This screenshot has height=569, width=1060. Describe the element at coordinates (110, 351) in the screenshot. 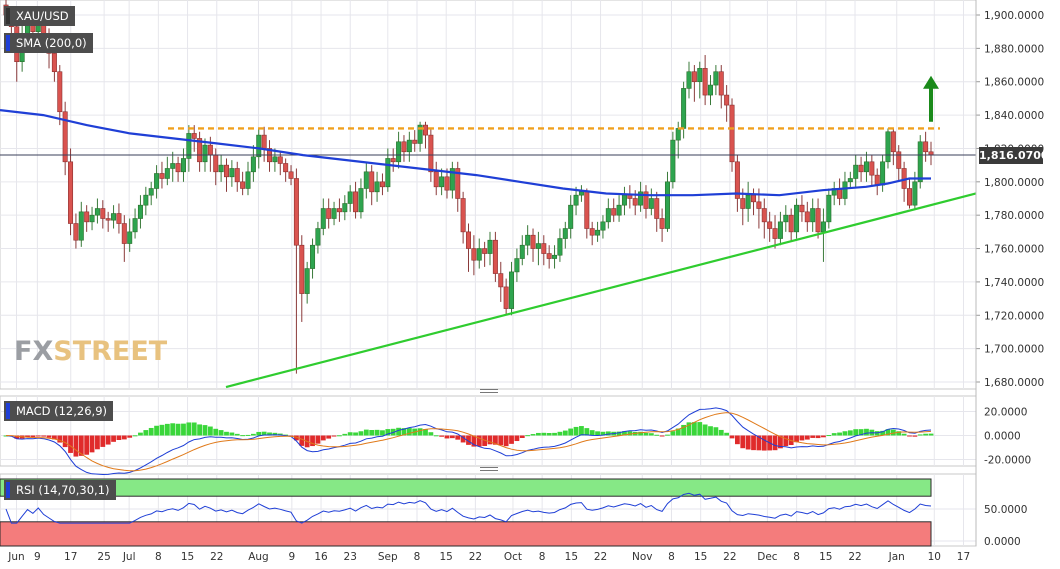

I see `watermark-street: STREET` at that location.